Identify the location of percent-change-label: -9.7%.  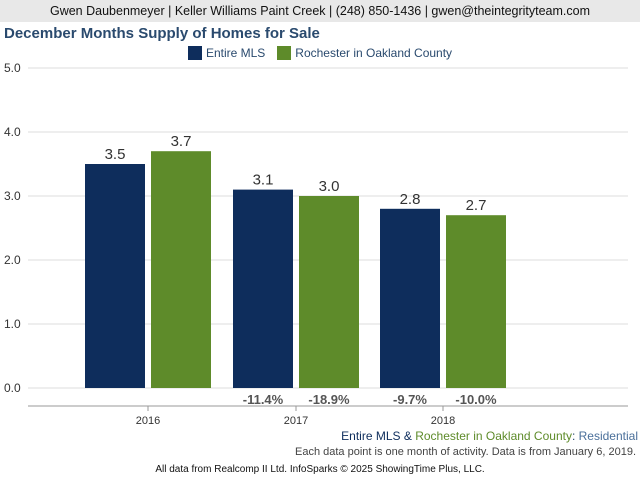
(410, 399).